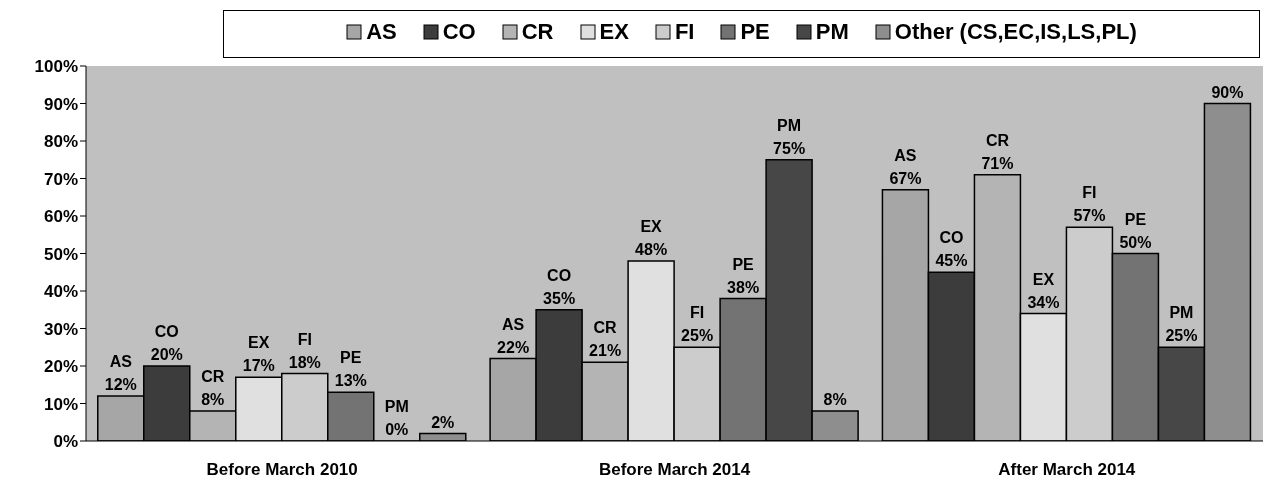 This screenshot has height=497, width=1271. Describe the element at coordinates (1043, 290) in the screenshot. I see `data-label: EX 34%` at that location.